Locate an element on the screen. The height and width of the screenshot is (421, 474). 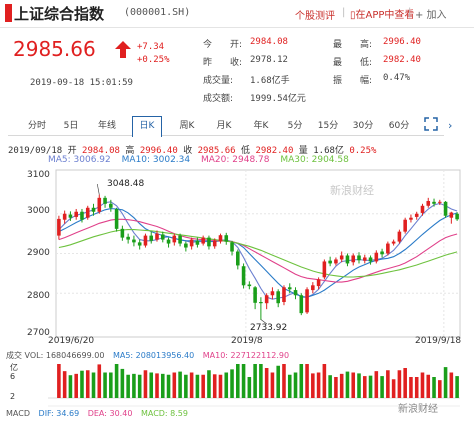
sina-finance-watermark: 新浪财经 is located at coordinates (352, 190).